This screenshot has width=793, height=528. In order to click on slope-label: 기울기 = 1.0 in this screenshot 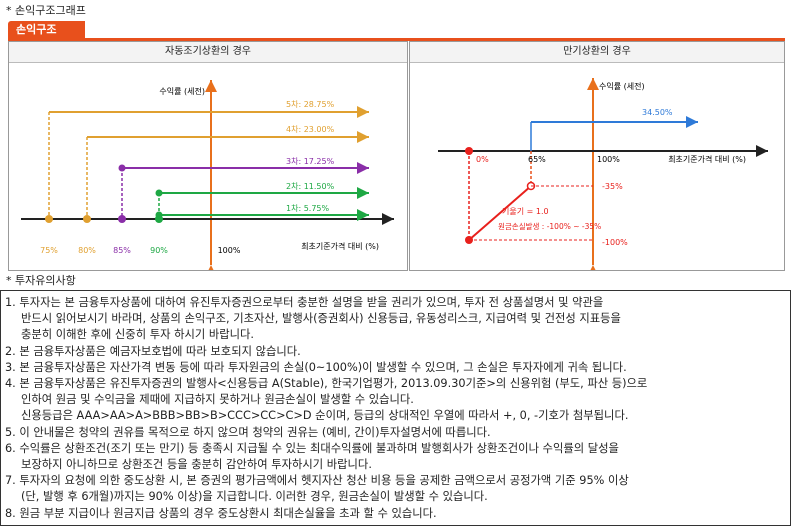, I will do `click(525, 211)`.